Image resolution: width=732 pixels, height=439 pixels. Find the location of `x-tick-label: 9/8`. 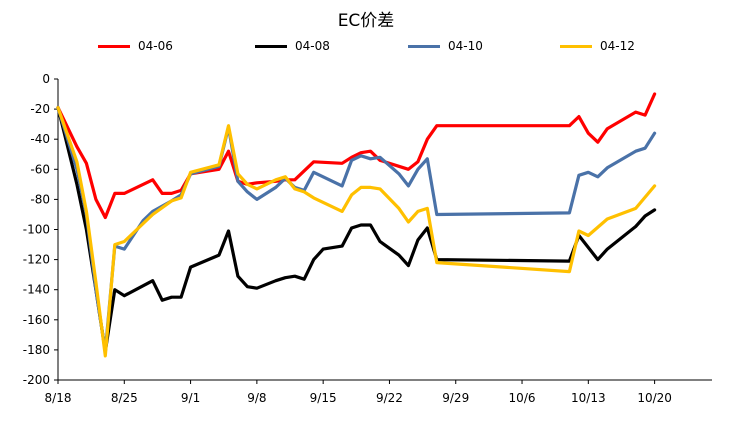

x-tick-label: 9/8 is located at coordinates (256, 398).